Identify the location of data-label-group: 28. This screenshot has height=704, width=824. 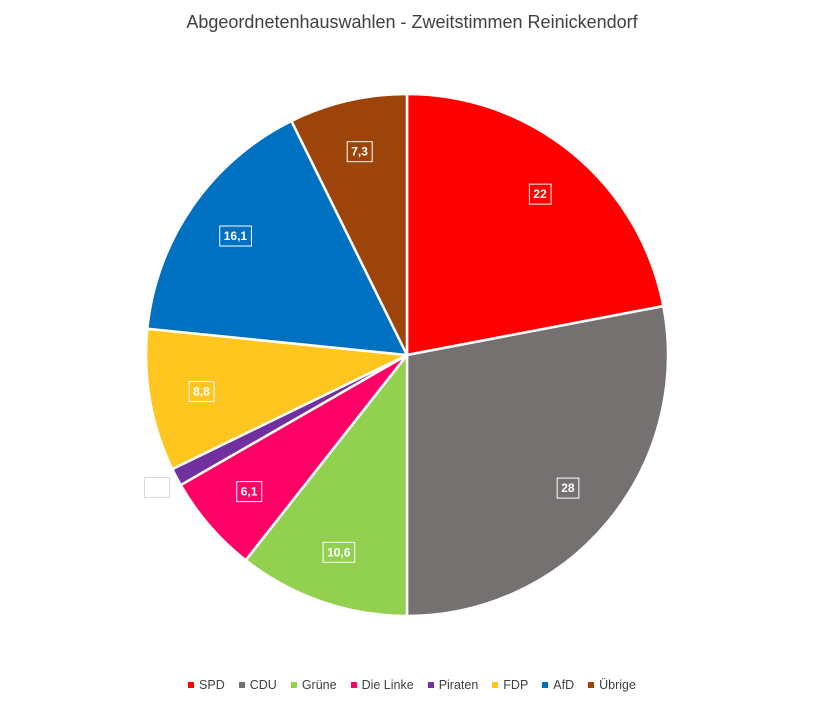
(568, 488).